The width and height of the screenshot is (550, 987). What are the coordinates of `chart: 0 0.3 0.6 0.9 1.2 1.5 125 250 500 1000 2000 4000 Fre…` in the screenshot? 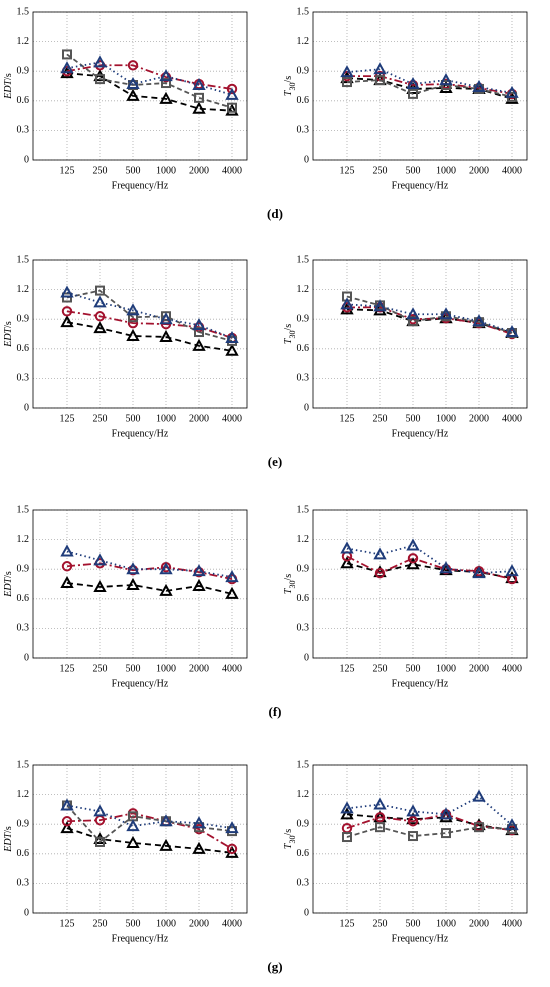 It's located at (125, 98).